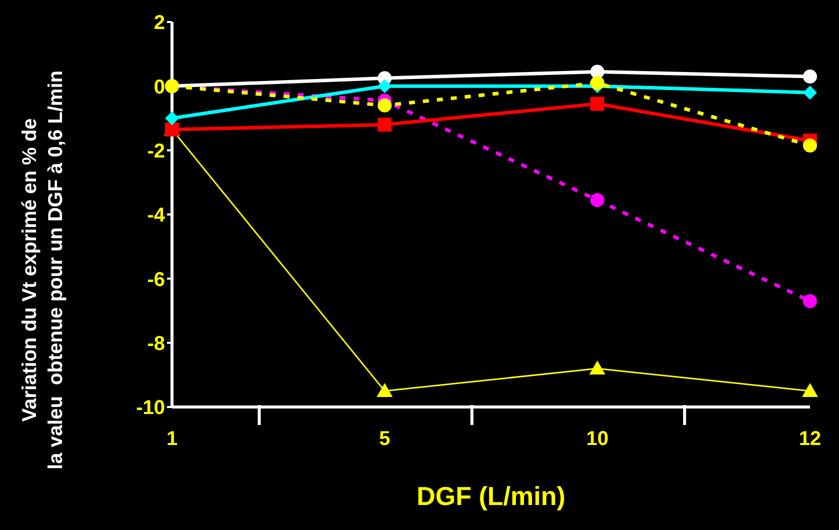 This screenshot has height=530, width=839. What do you see at coordinates (597, 439) in the screenshot?
I see `x-tick-label: 10` at bounding box center [597, 439].